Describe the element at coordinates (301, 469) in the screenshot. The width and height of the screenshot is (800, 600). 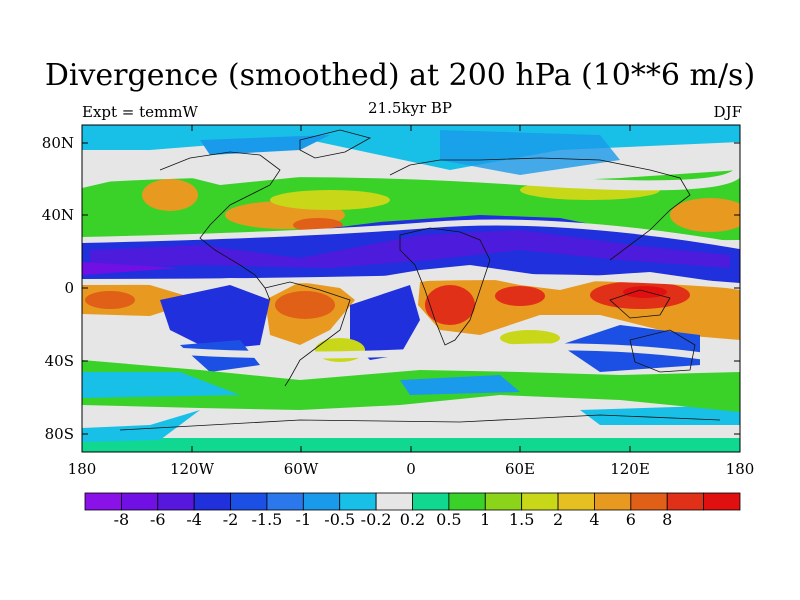
I see `x-tick-label: 60W` at that location.